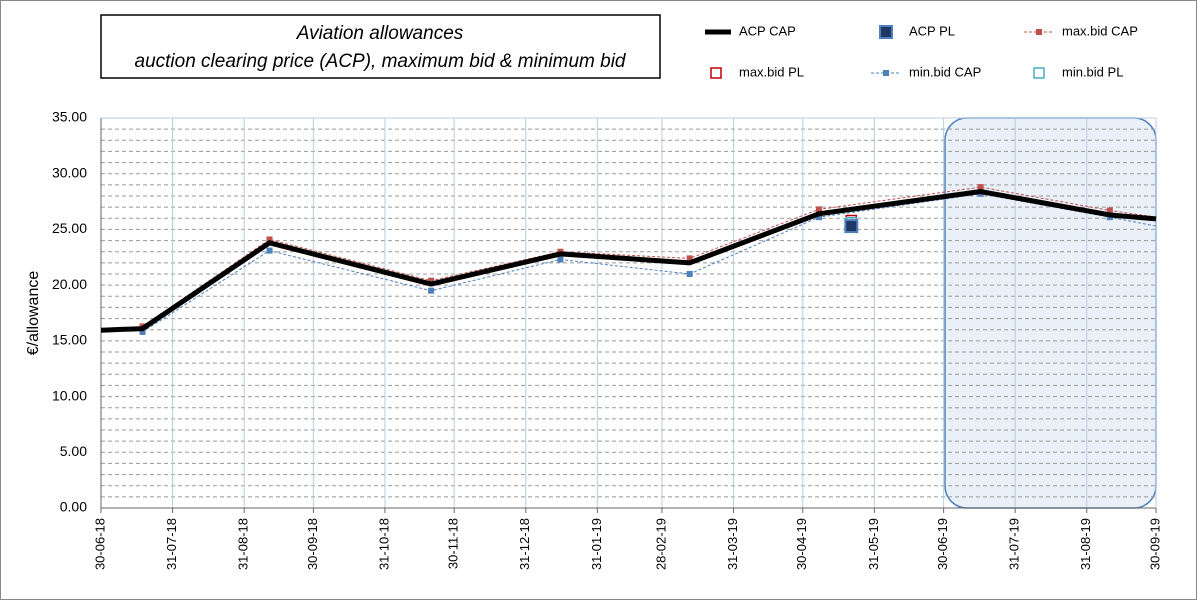 This screenshot has height=601, width=1198. I want to click on x-tick-label: 31-03-19, so click(732, 544).